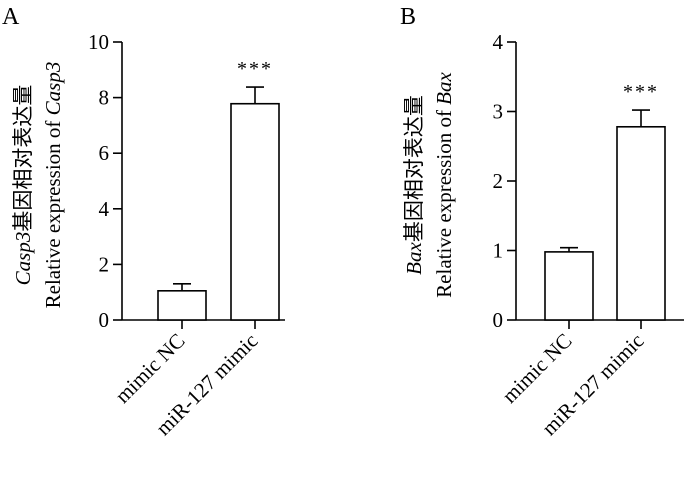 This screenshot has height=489, width=700. What do you see at coordinates (498, 251) in the screenshot?
I see `panel-b-y-tick-label: 1` at bounding box center [498, 251].